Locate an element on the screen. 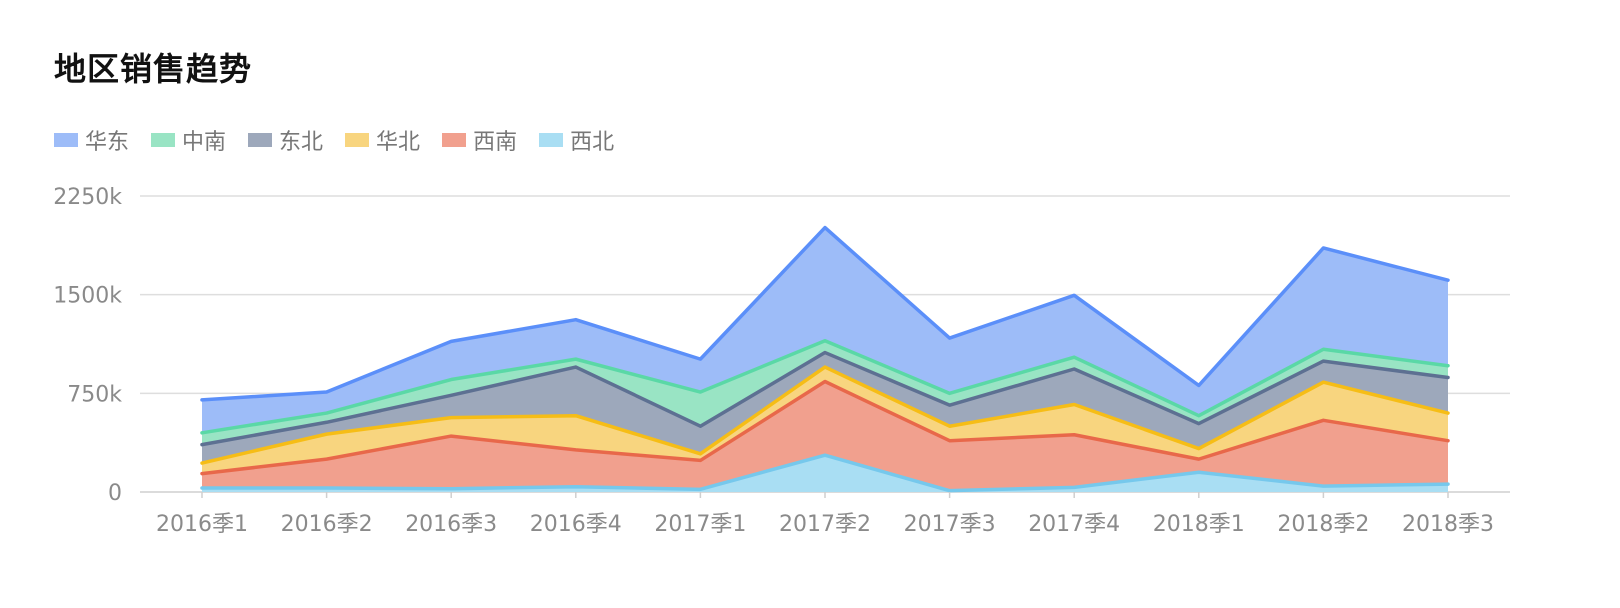  line-华北 is located at coordinates (825, 415).